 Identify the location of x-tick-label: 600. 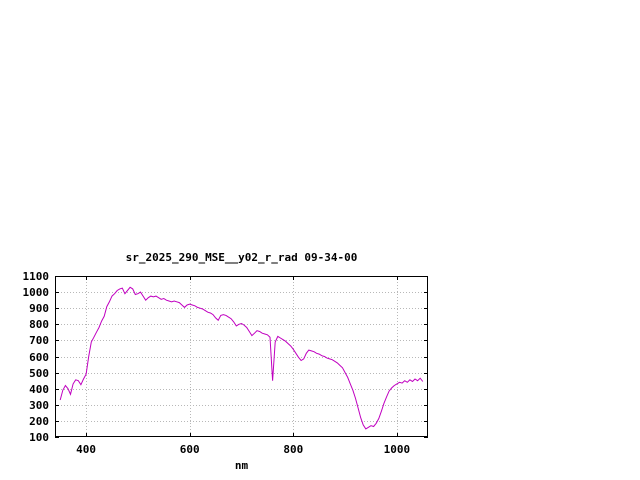
(189, 449).